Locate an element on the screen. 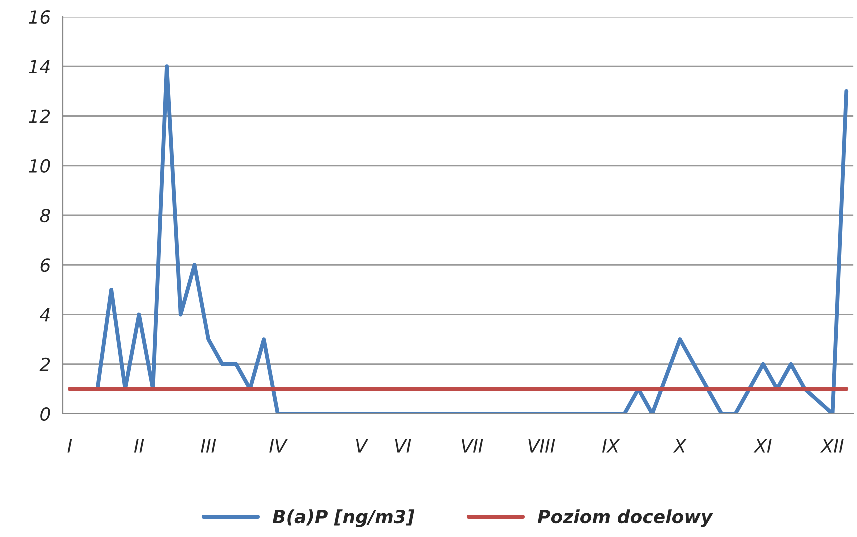 The image size is (857, 537). legend-label: B(a)P [ng/m3] is located at coordinates (343, 519).